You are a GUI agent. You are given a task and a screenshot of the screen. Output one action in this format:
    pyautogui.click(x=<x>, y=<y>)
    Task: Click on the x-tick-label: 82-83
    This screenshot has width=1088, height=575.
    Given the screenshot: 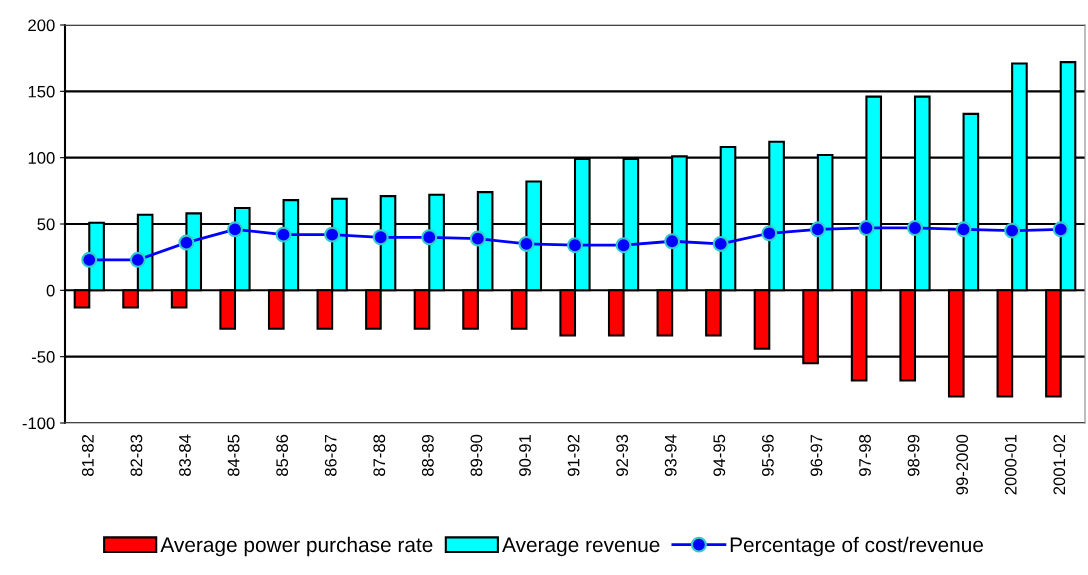 What is the action you would take?
    pyautogui.click(x=136, y=455)
    